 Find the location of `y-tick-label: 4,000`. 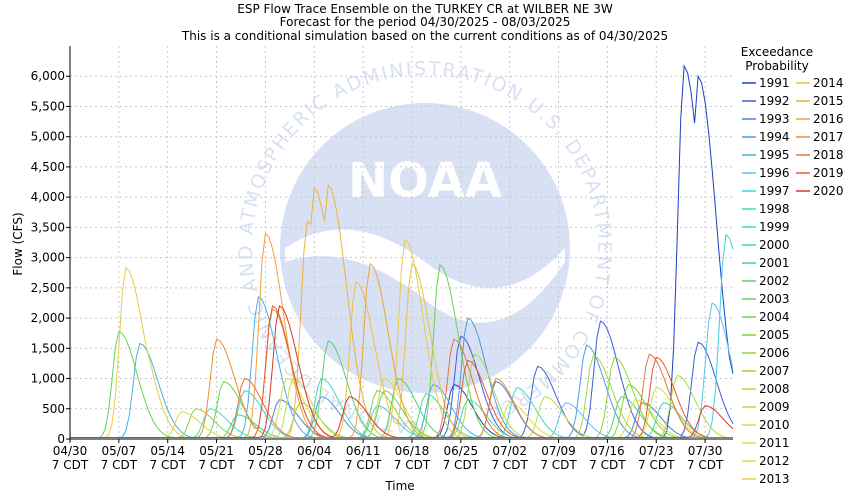

y-tick-label: 4,000 is located at coordinates (48, 197).